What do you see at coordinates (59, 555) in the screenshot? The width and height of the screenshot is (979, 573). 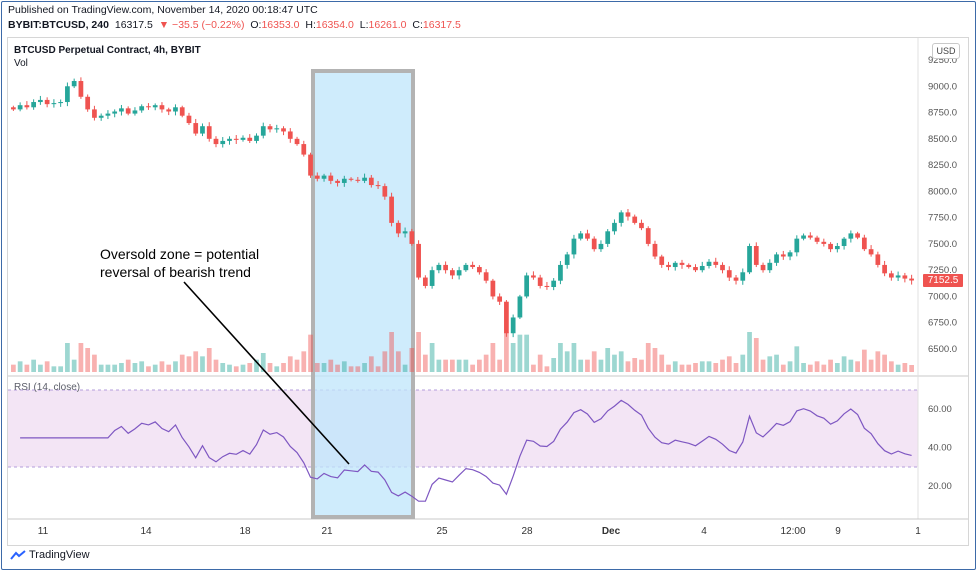 I see `logo-text: TradingView` at bounding box center [59, 555].